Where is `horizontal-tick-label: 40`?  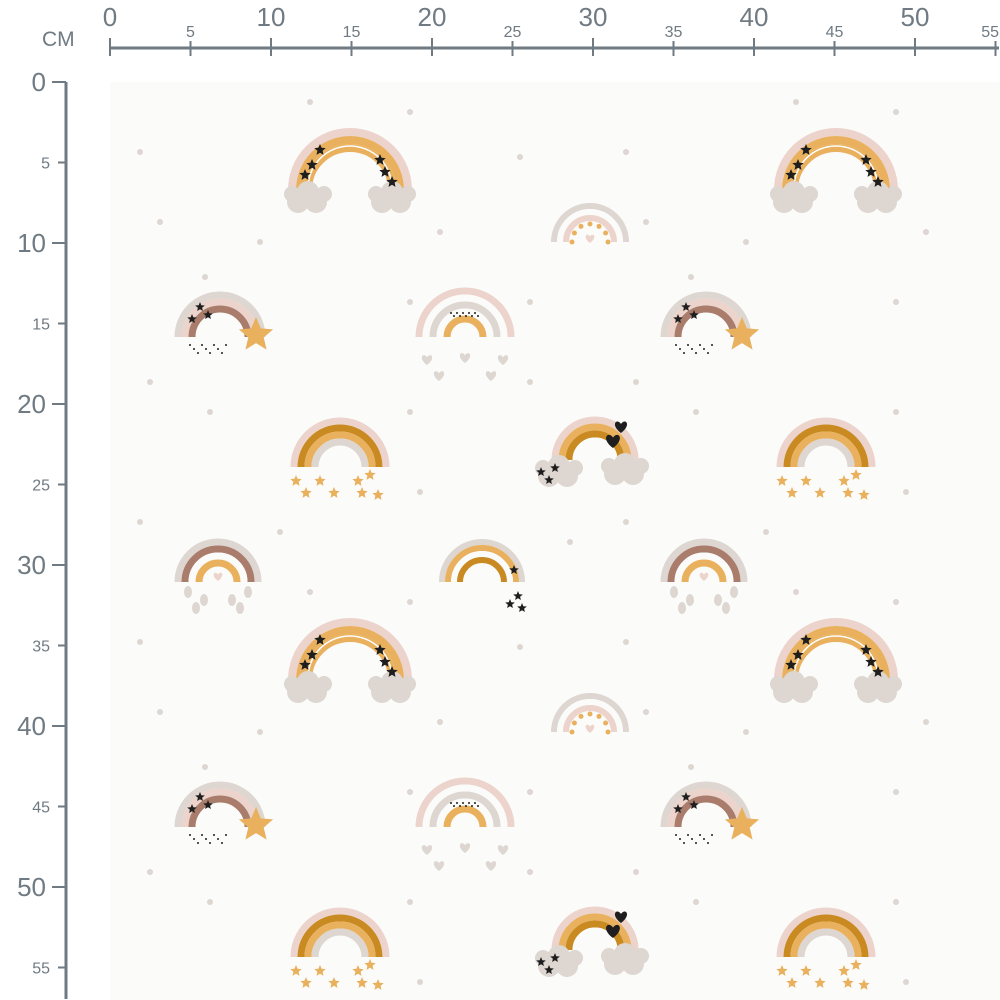
horizontal-tick-label: 40 is located at coordinates (754, 17).